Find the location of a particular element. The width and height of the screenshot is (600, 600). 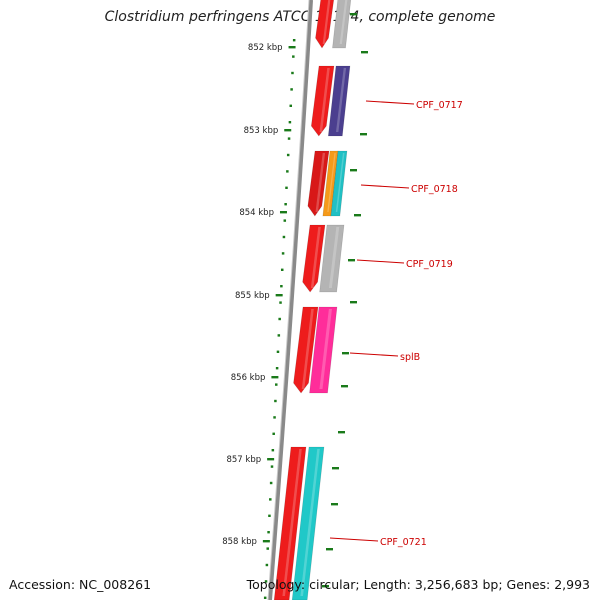

accession-text: Accession: NC_008261 is located at coordinates (80, 584).